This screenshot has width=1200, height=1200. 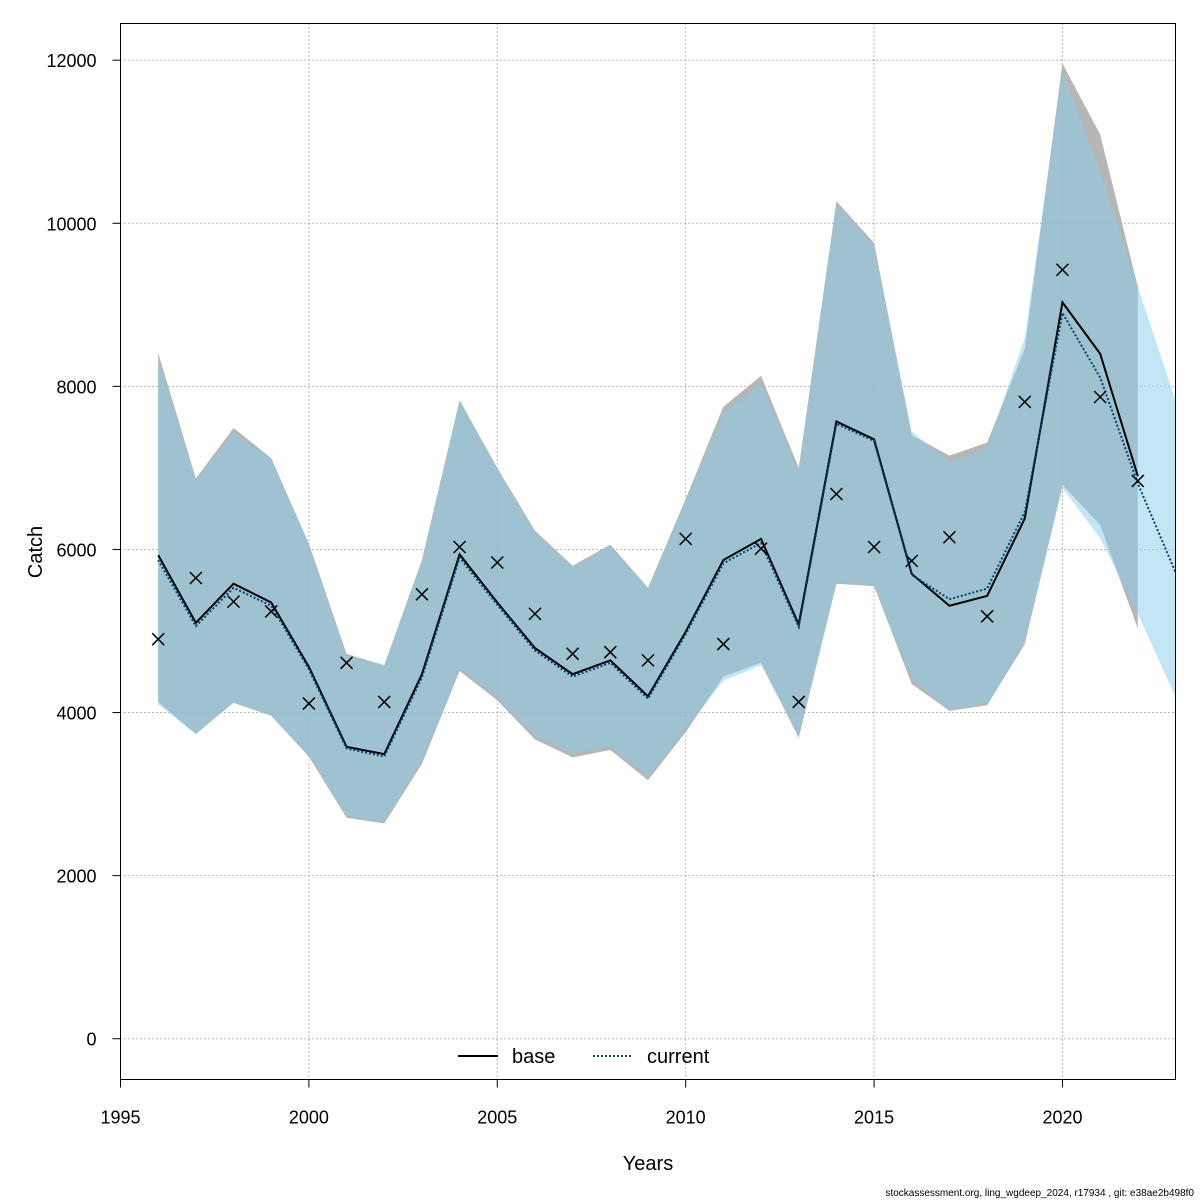 What do you see at coordinates (1100, 397) in the screenshot?
I see `observed-point-2021` at bounding box center [1100, 397].